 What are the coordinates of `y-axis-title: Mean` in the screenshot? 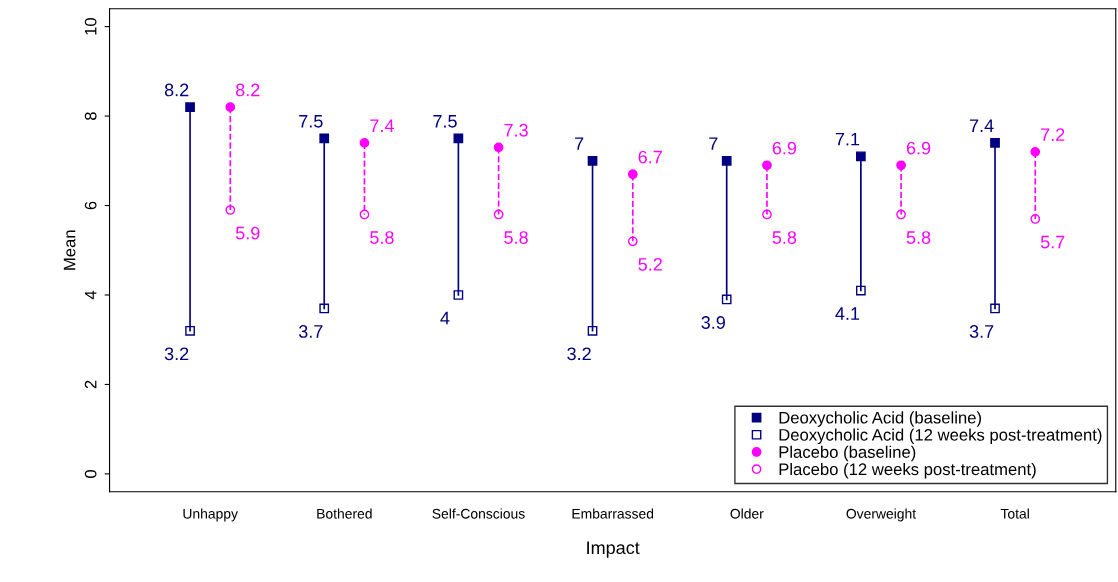 It's located at (69, 250).